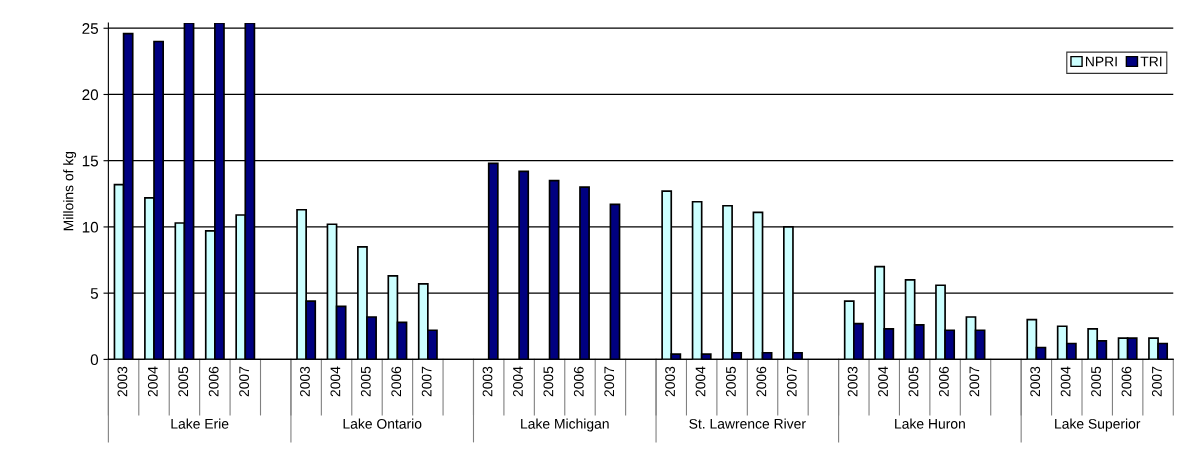 This screenshot has width=1178, height=459. Describe the element at coordinates (90, 227) in the screenshot. I see `y-tick-label: 10` at that location.